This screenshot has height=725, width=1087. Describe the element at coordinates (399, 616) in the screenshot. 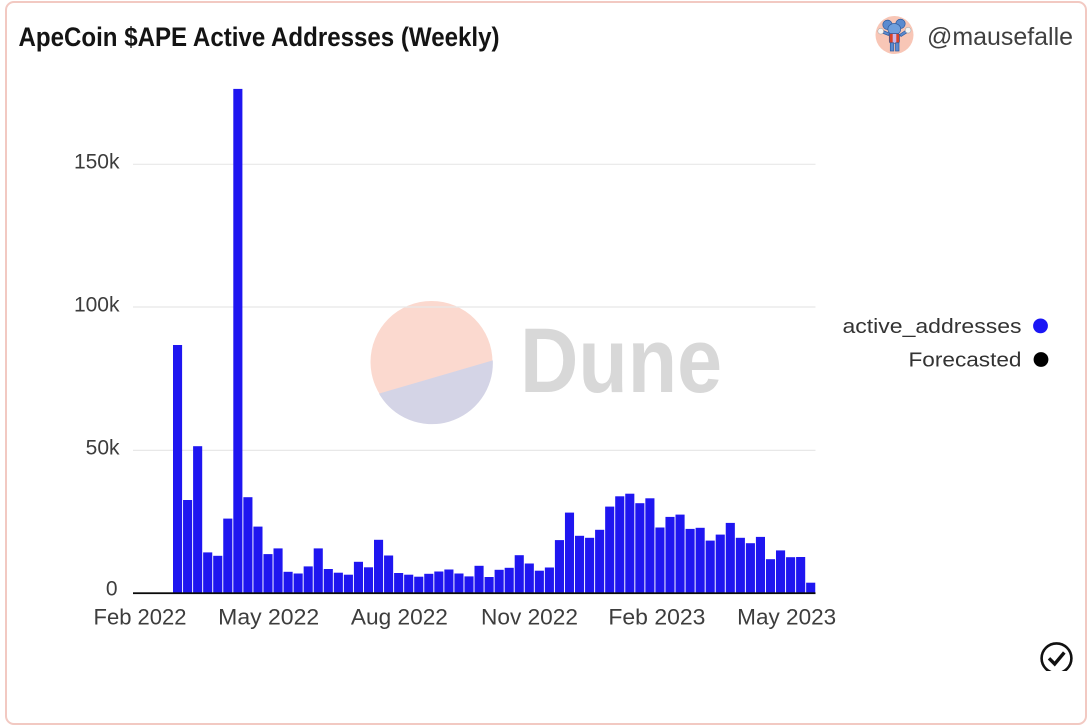

I see `svg-text: Aug 2022` at that location.